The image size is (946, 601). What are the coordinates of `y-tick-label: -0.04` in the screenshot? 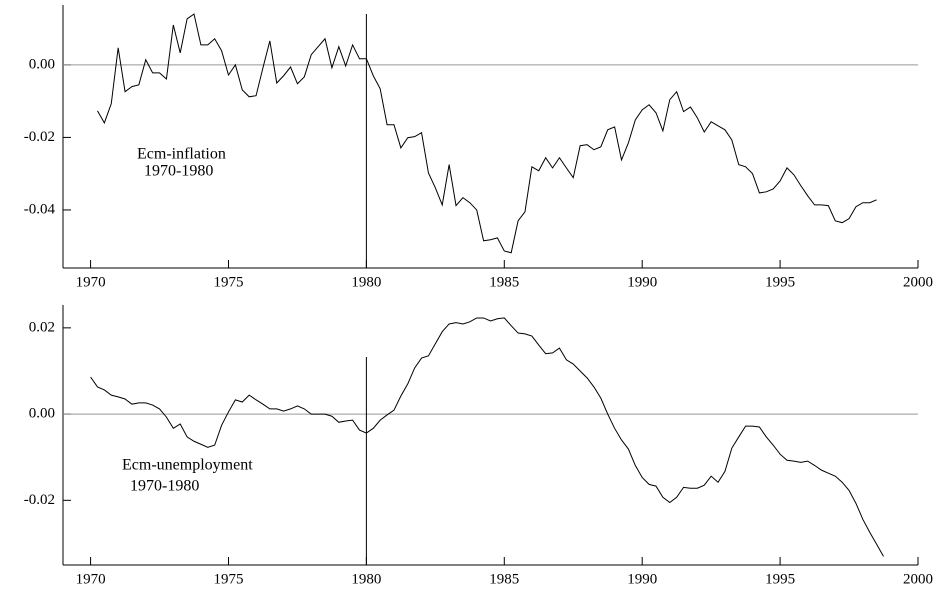 It's located at (40, 209).